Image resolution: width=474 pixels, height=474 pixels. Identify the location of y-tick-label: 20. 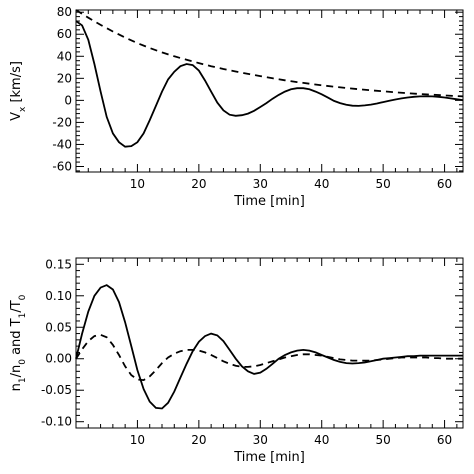
(64, 78).